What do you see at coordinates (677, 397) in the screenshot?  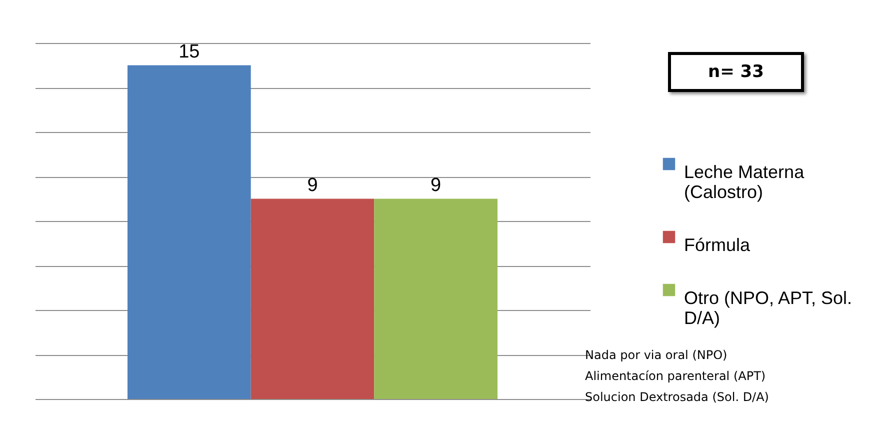 I see `annotation: Solucion Dextrosada (Sol. D/A)` at bounding box center [677, 397].